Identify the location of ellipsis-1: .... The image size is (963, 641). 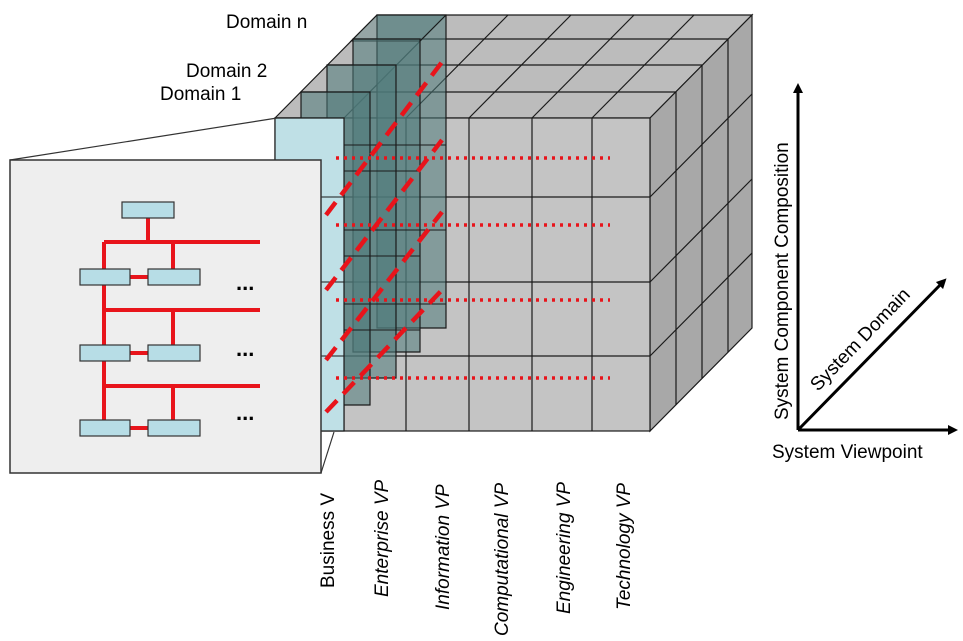
(245, 282).